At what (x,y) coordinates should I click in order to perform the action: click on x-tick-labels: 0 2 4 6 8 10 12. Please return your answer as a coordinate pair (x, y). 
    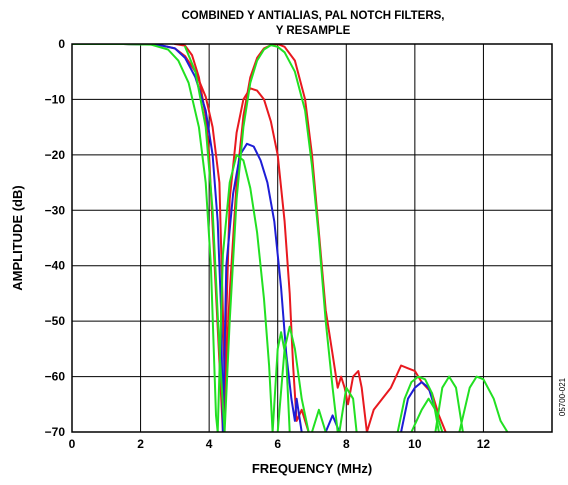
    Looking at the image, I should click on (280, 444).